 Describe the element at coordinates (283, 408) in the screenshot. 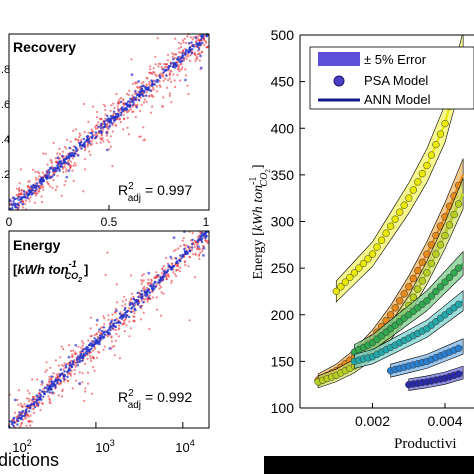

I see `productivity-ytick-label: 100` at that location.